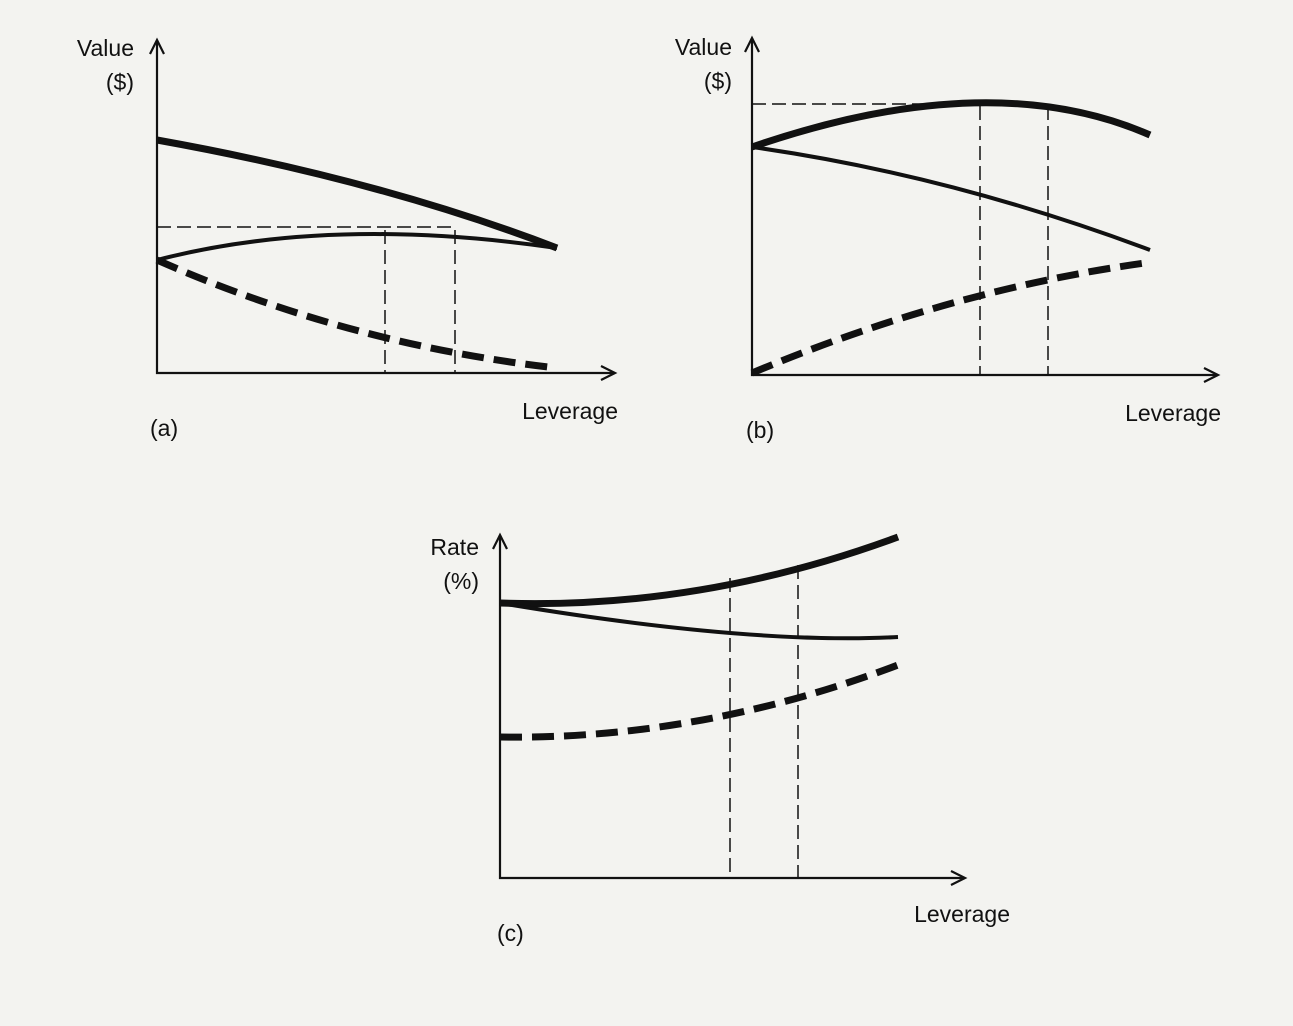  I want to click on caption: (b), so click(760, 430).